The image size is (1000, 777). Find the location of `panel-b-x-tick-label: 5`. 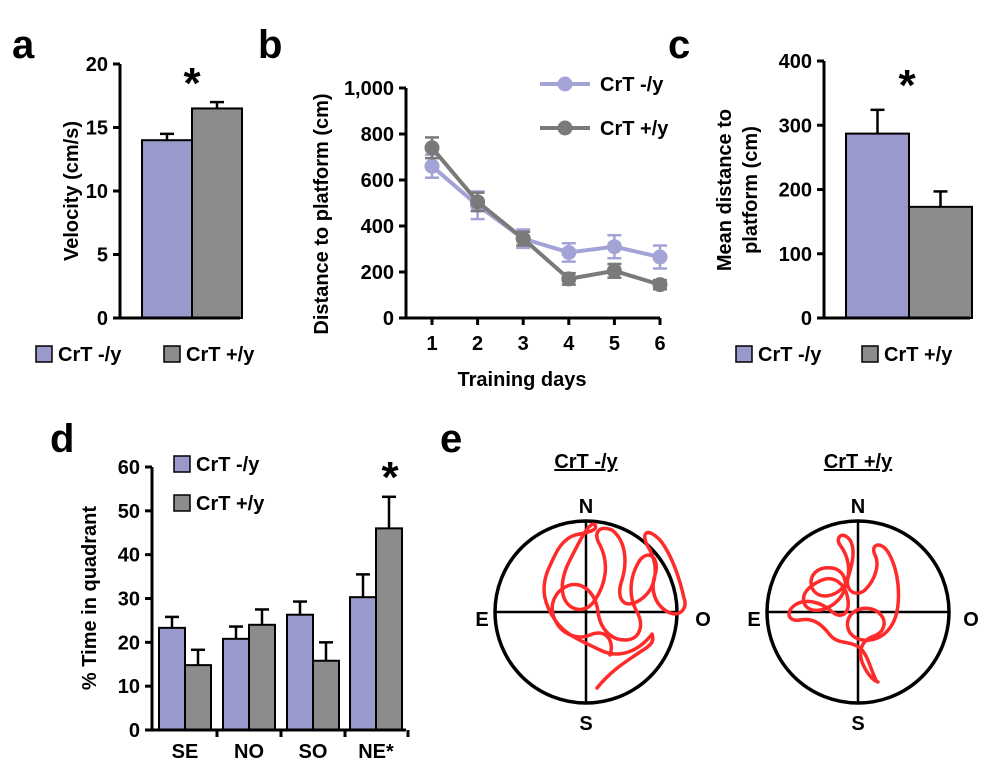

panel-b-x-tick-label: 5 is located at coordinates (614, 344).